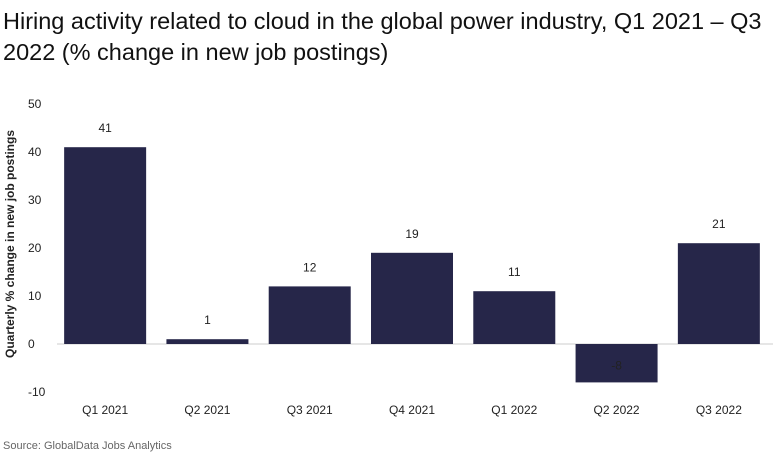  Describe the element at coordinates (105, 128) in the screenshot. I see `data-label: 41` at that location.